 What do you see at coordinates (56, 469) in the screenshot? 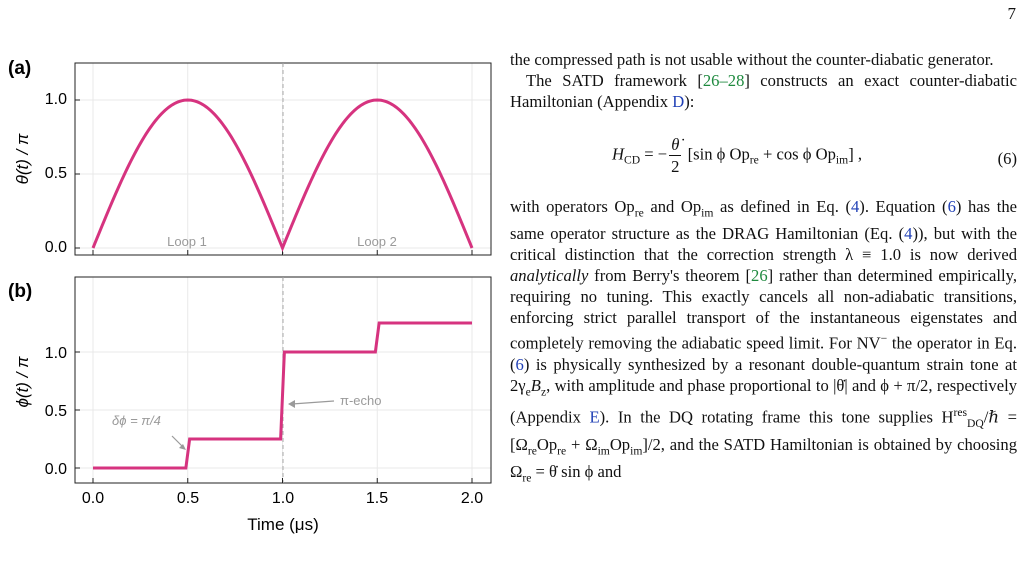
I see `panel-b-ytick: 0.0` at bounding box center [56, 469].